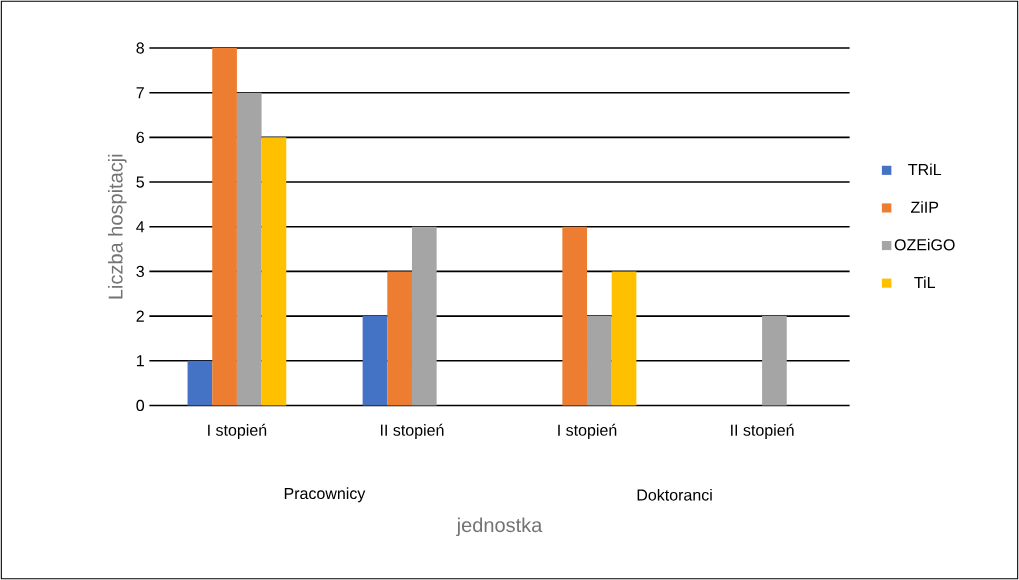 This screenshot has height=580, width=1019. I want to click on y-tick-label: 2, so click(140, 316).